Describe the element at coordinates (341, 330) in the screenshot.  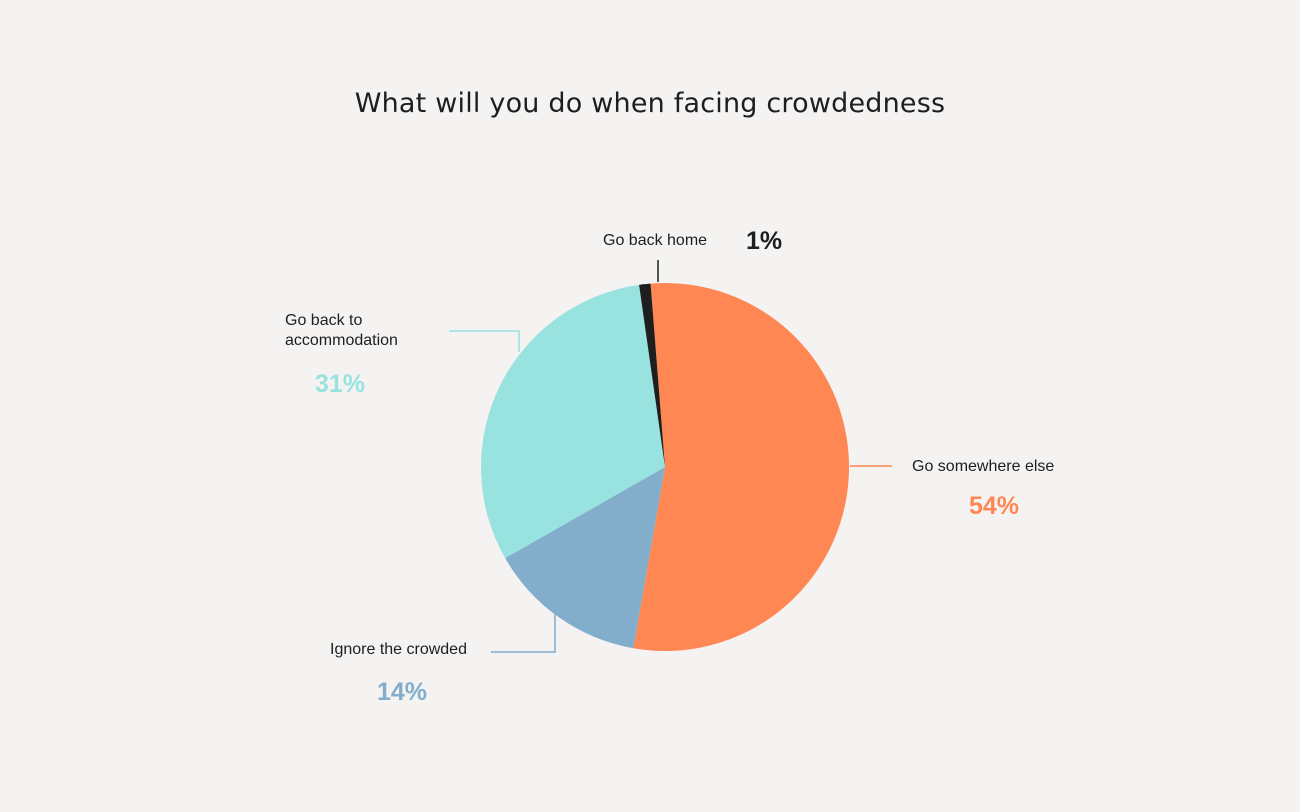
I see `slice-label-go-back-to-accommodation: Go back to accommodation` at that location.